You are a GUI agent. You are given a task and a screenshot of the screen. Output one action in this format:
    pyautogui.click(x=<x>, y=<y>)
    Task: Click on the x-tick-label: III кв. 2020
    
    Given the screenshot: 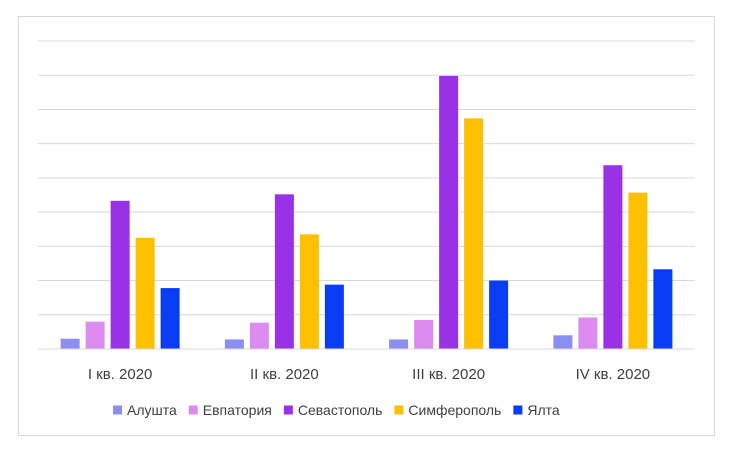 What is the action you would take?
    pyautogui.click(x=448, y=374)
    